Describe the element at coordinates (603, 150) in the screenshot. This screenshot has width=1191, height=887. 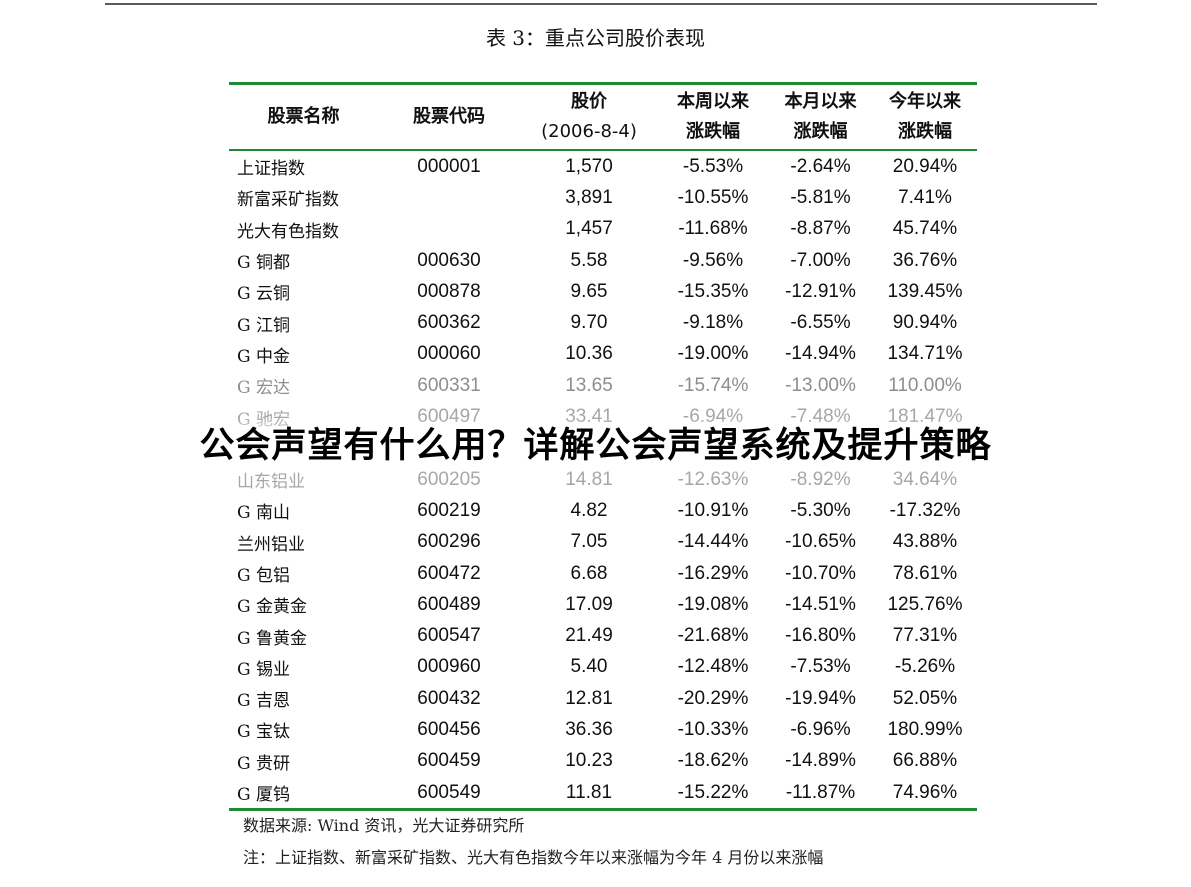
I see `header-divider-rule` at that location.